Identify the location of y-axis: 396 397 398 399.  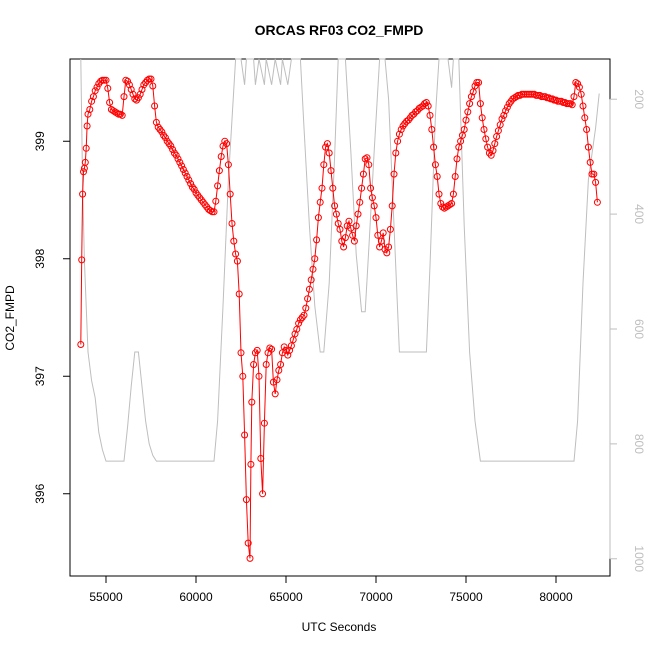
(52, 317).